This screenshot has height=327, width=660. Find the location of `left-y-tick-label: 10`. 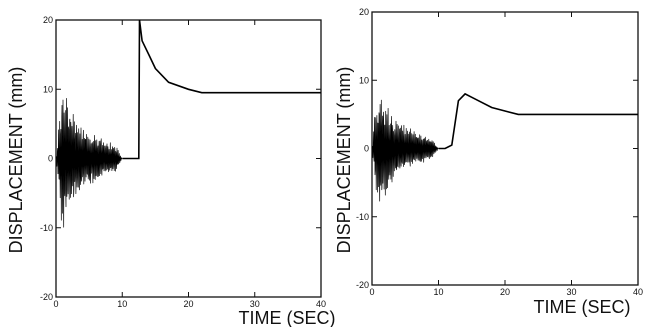

left-y-tick-label: 10 is located at coordinates (48, 89).